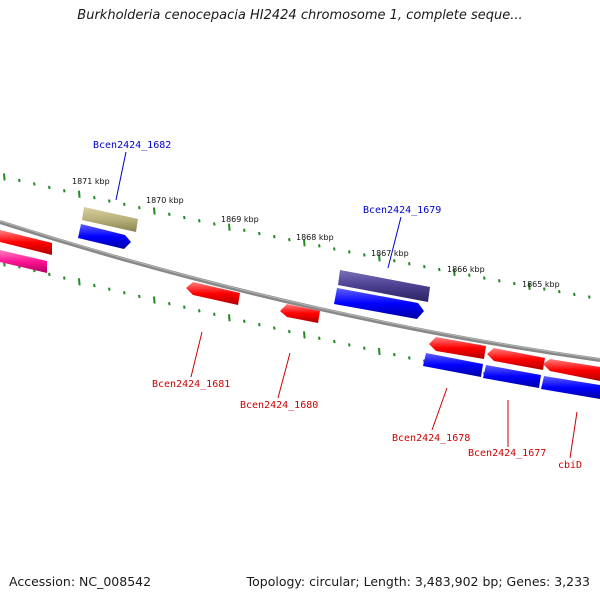 Image resolution: width=600 pixels, height=600 pixels. I want to click on gene-feature-cbid, so click(571, 370).